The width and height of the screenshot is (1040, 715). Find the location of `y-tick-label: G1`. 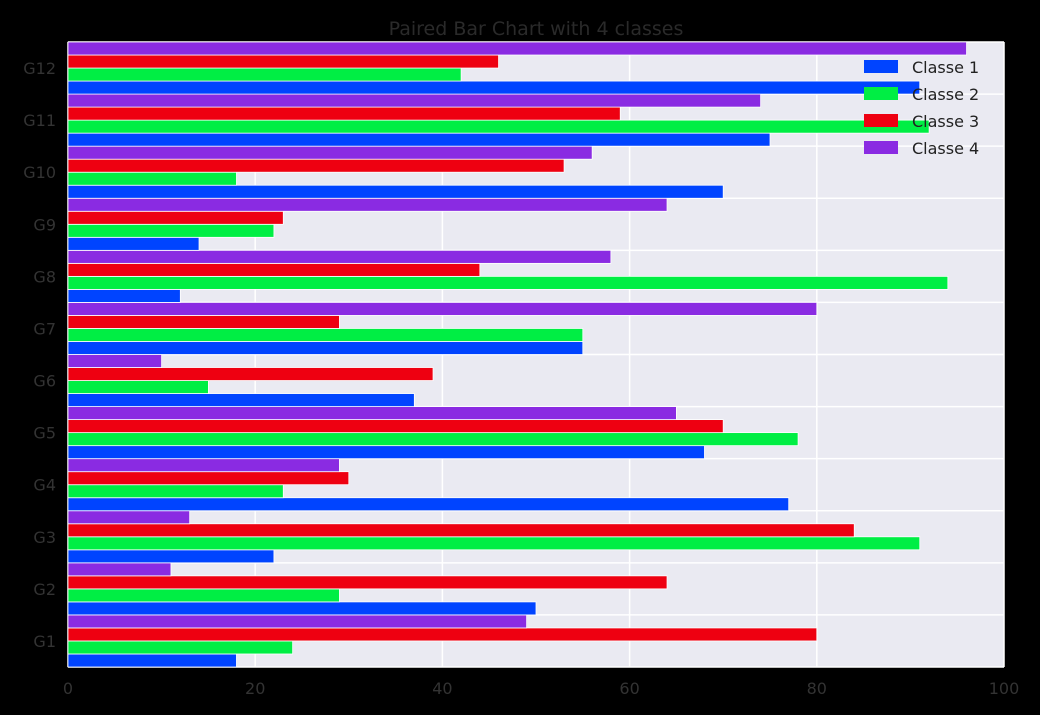

y-tick-label: G1 is located at coordinates (44, 641).